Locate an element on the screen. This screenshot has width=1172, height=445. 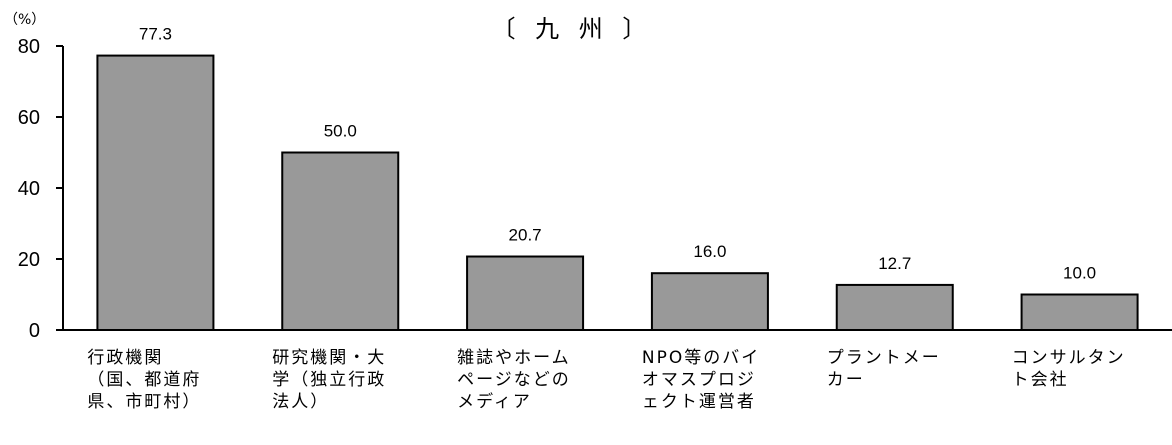
x-category-label: プラントメーカー is located at coordinates (883, 369).